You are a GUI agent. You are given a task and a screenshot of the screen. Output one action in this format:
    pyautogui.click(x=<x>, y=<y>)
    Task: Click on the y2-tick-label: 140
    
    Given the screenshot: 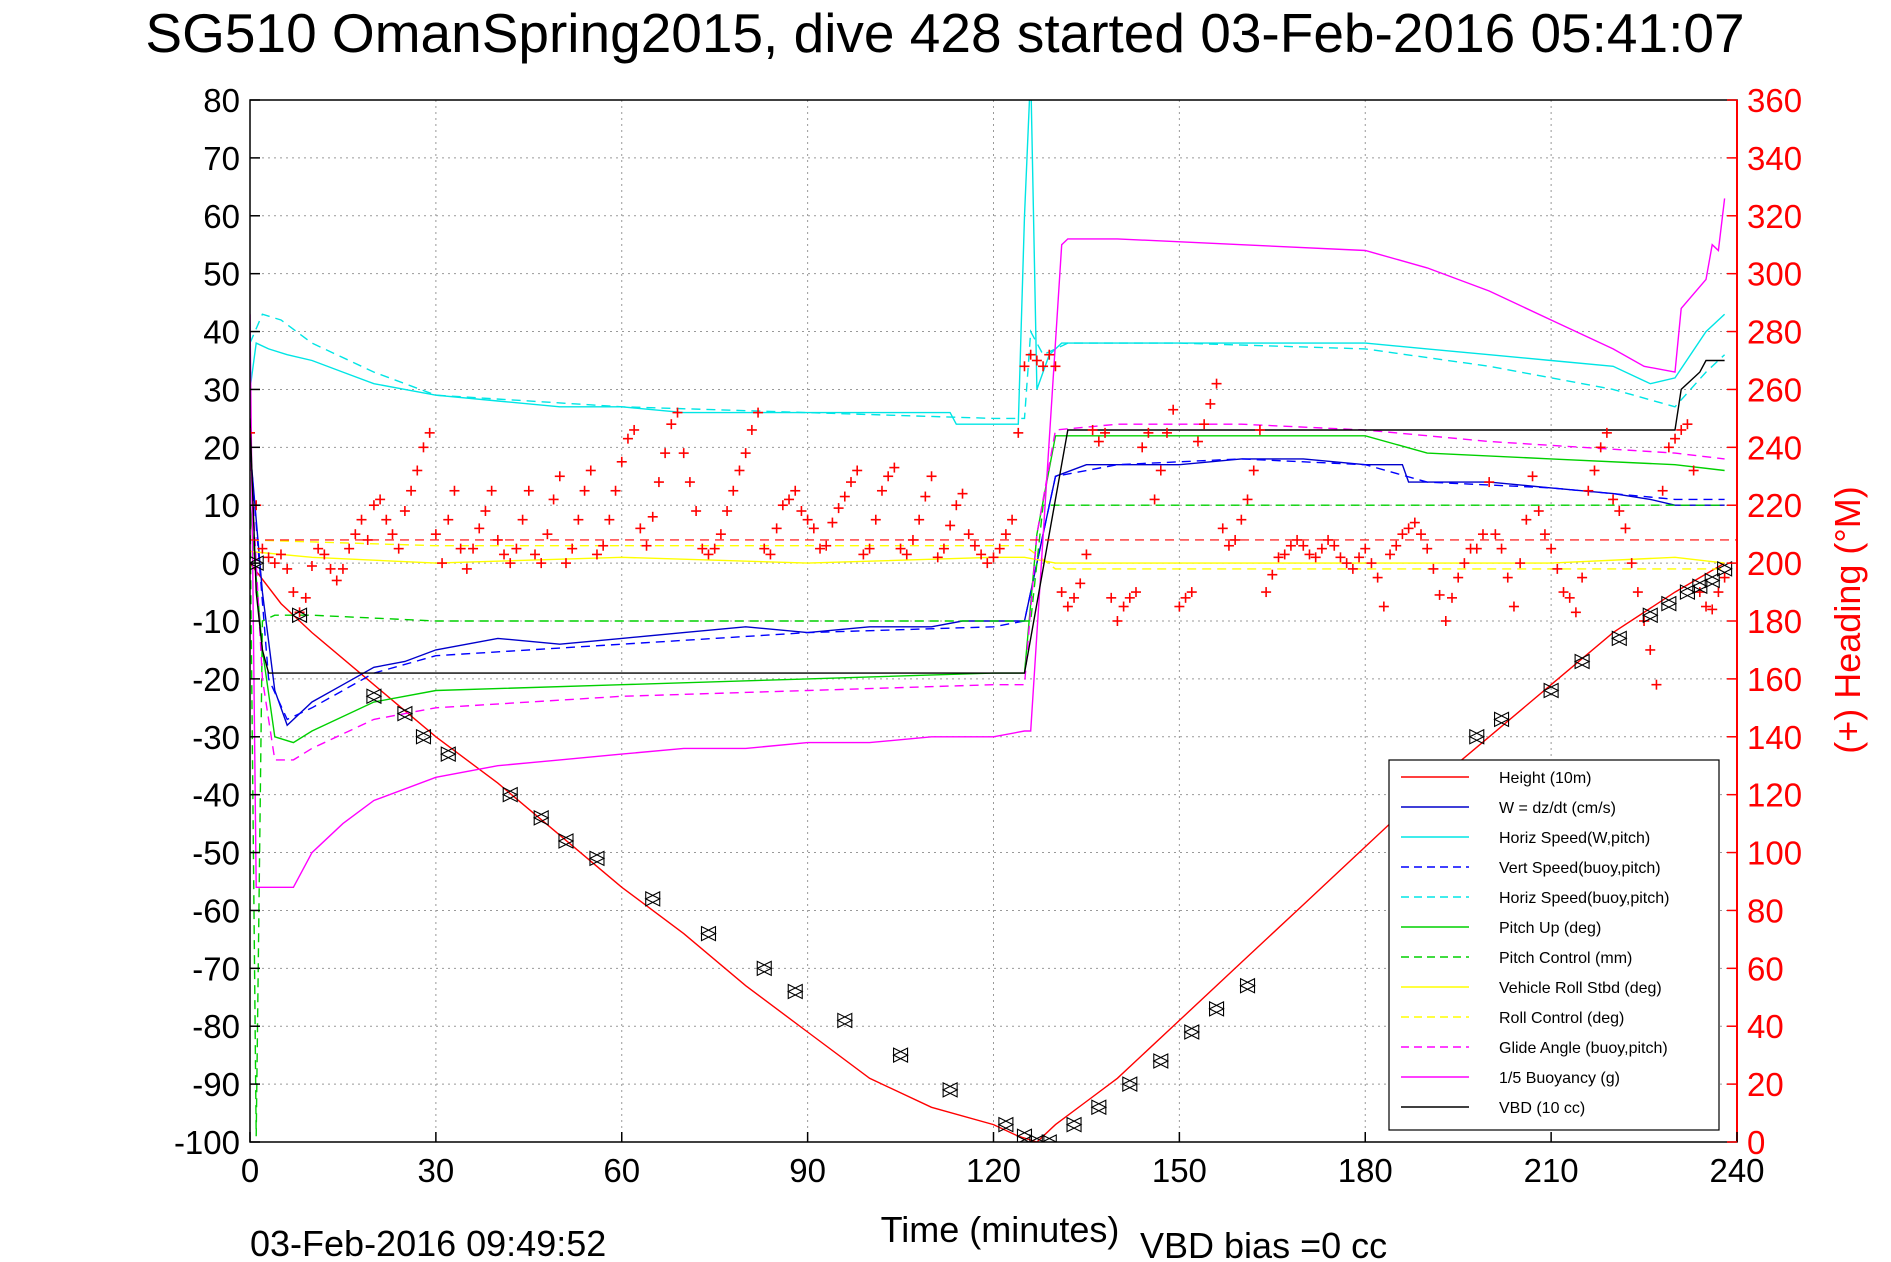 What is the action you would take?
    pyautogui.click(x=1774, y=737)
    